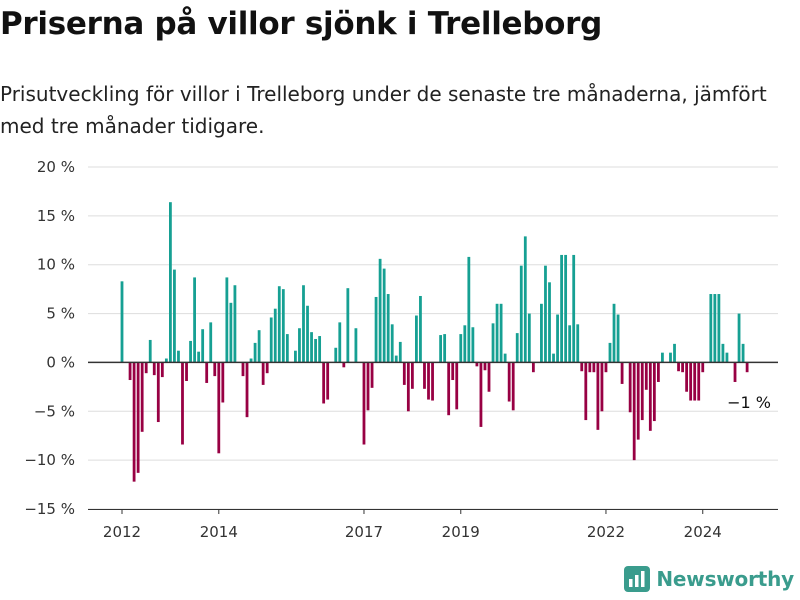  What do you see at coordinates (749, 402) in the screenshot?
I see `last-value-annotation: −1 %` at bounding box center [749, 402].